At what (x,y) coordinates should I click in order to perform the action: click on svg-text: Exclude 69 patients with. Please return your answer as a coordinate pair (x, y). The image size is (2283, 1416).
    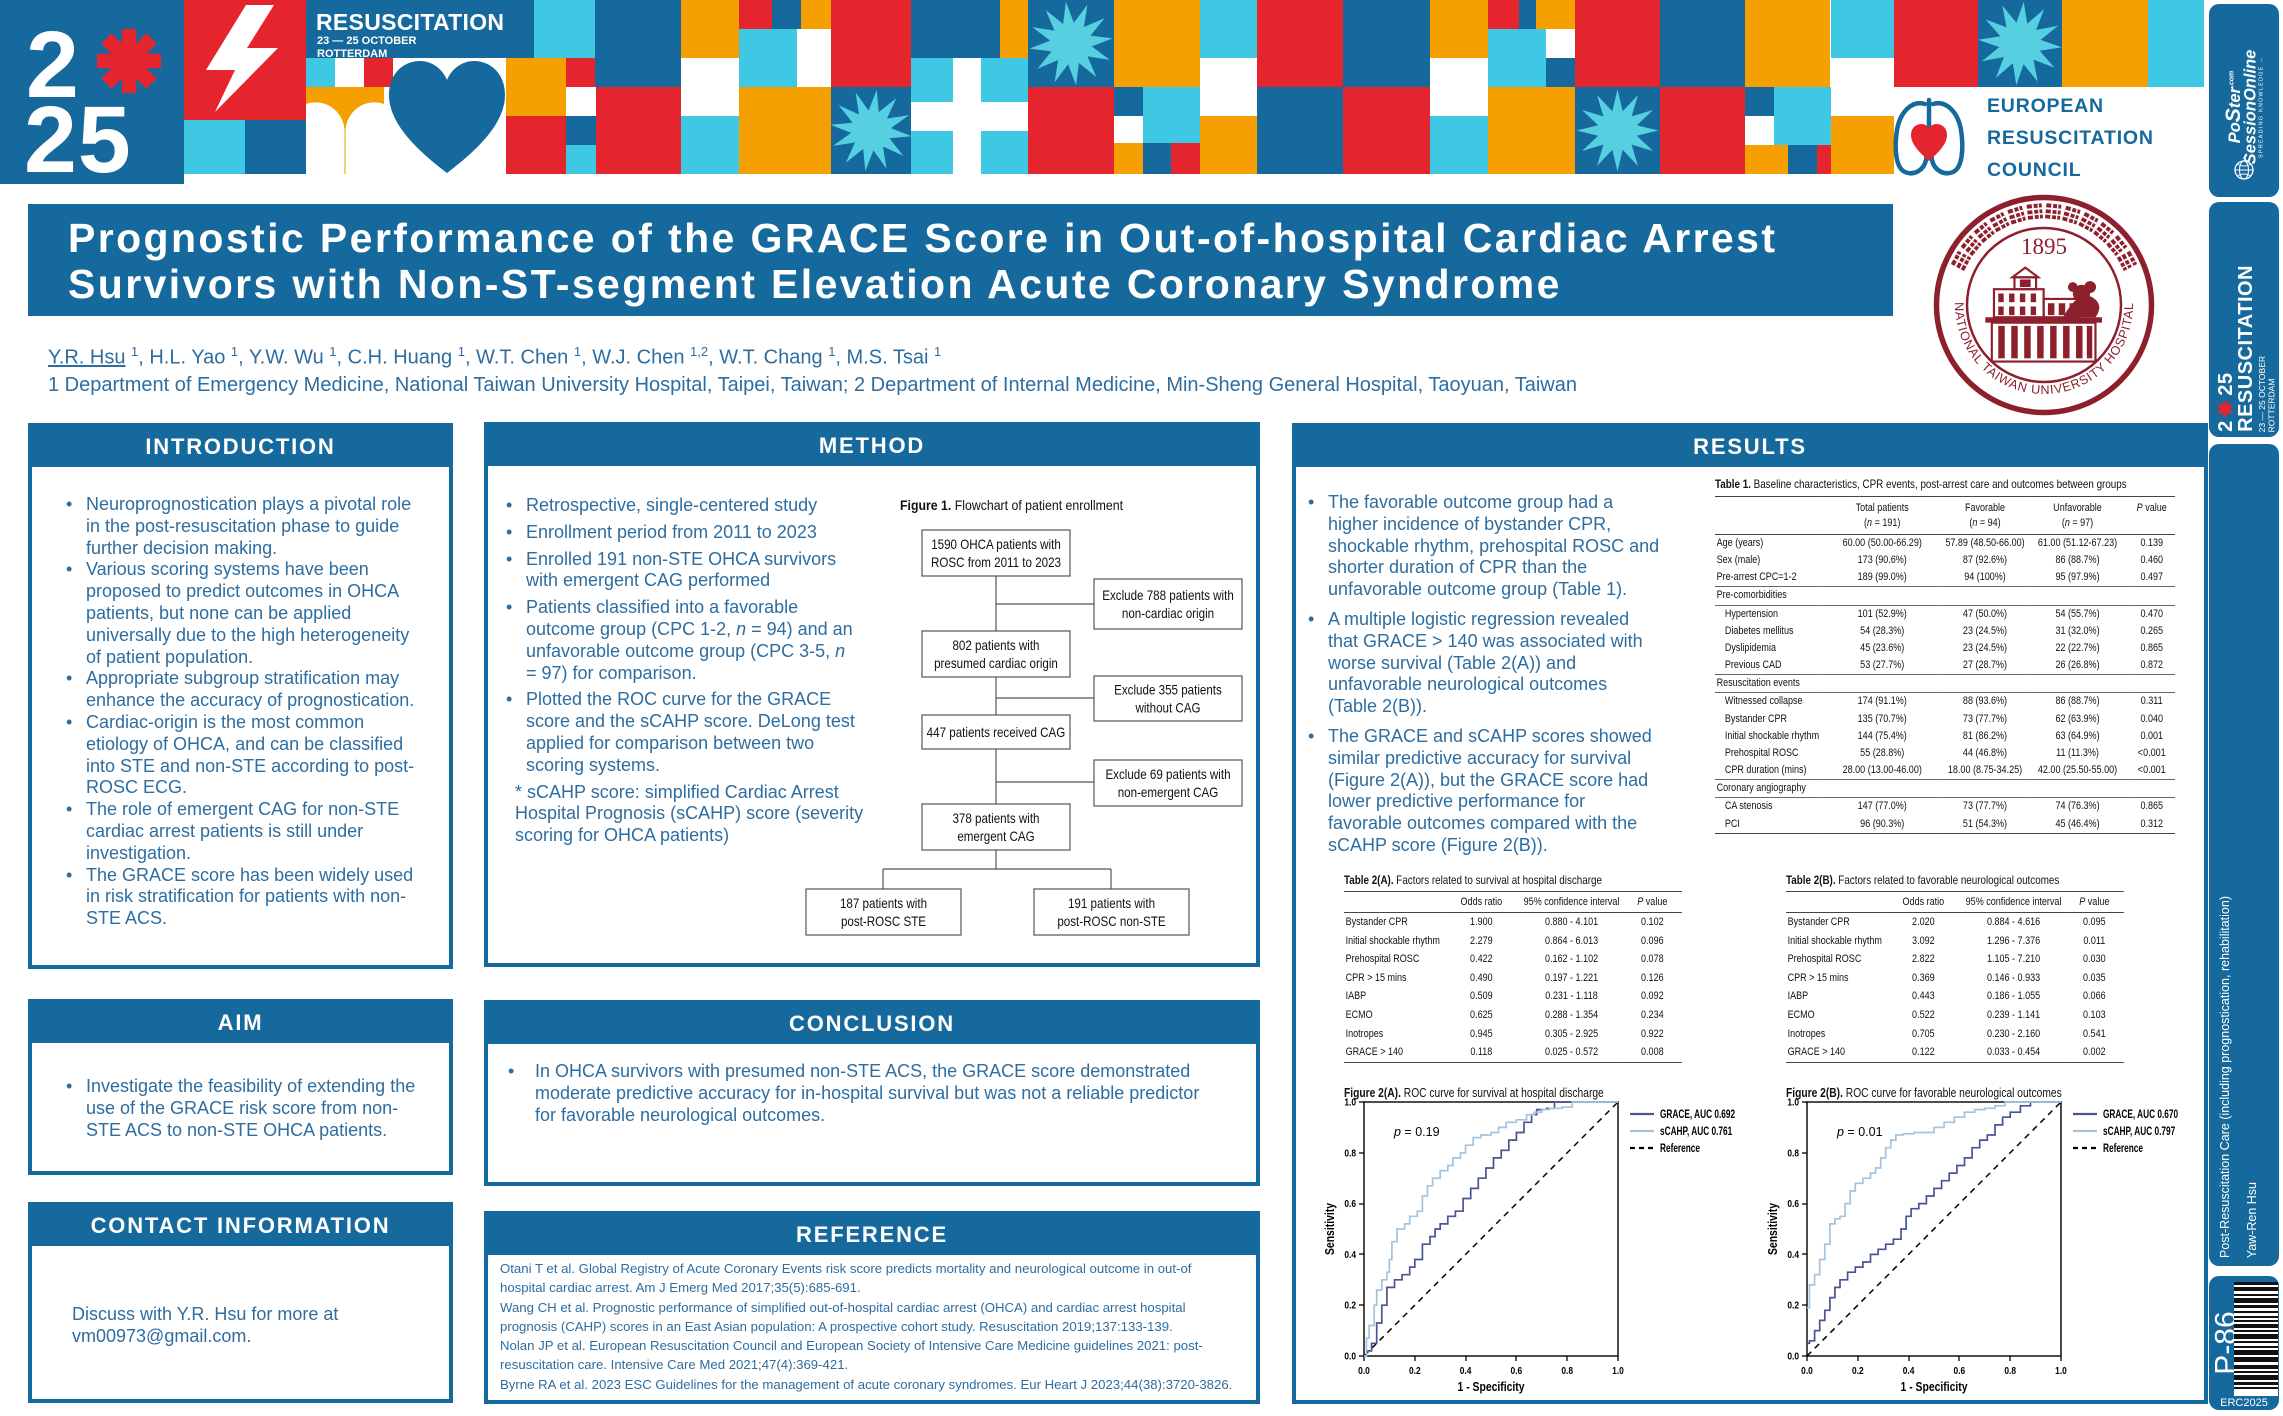
    Looking at the image, I should click on (1167, 774).